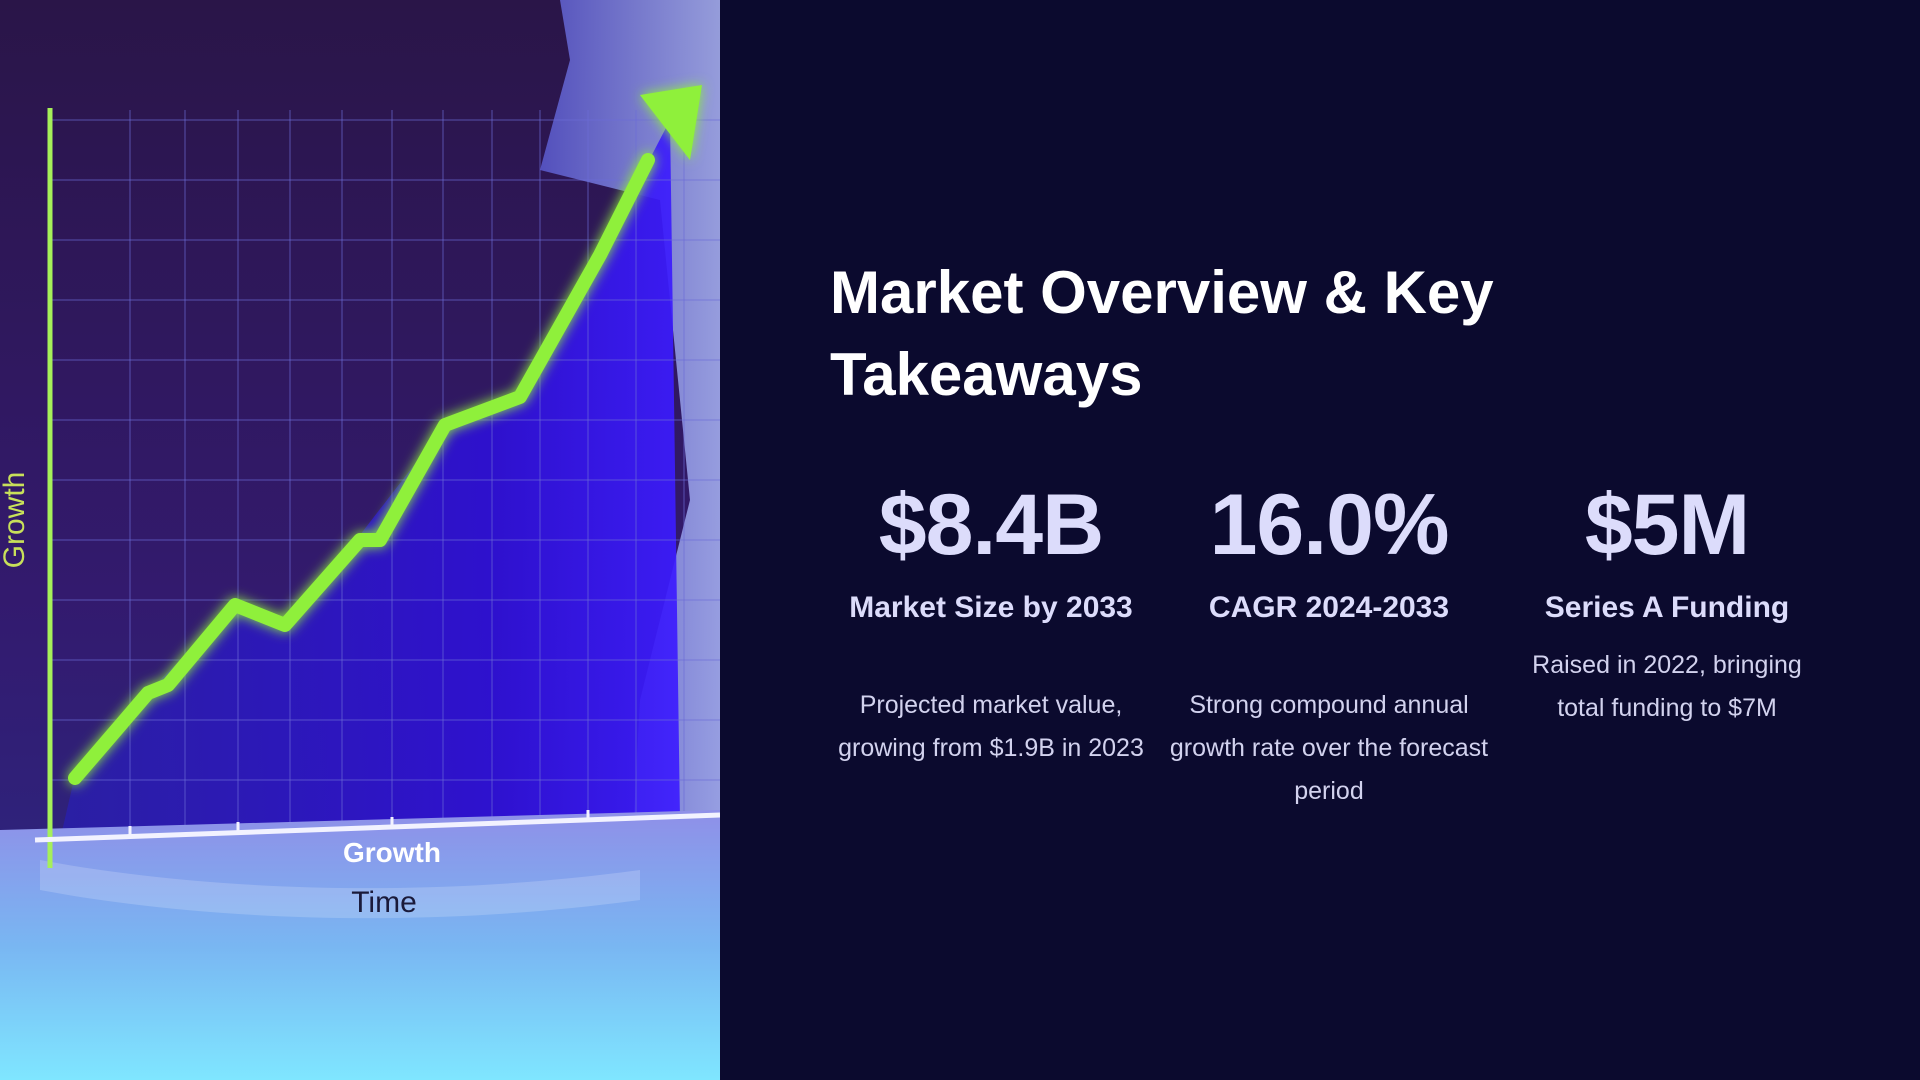 The height and width of the screenshot is (1080, 1920). What do you see at coordinates (15, 520) in the screenshot?
I see `vertical-axis-label: Growth` at bounding box center [15, 520].